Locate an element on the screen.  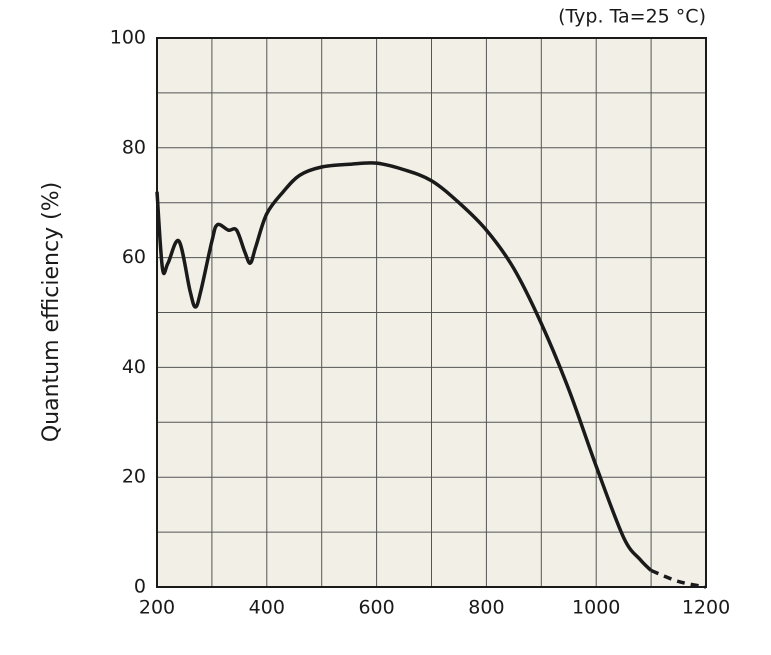
y-tick-label: 0 is located at coordinates (140, 587).